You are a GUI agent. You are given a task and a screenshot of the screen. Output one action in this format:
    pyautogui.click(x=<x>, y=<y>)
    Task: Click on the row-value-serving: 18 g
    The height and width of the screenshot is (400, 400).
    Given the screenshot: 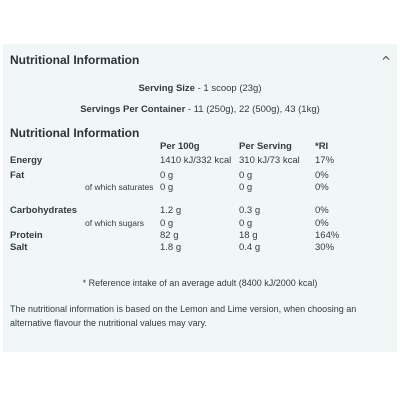 What is the action you would take?
    pyautogui.click(x=248, y=235)
    